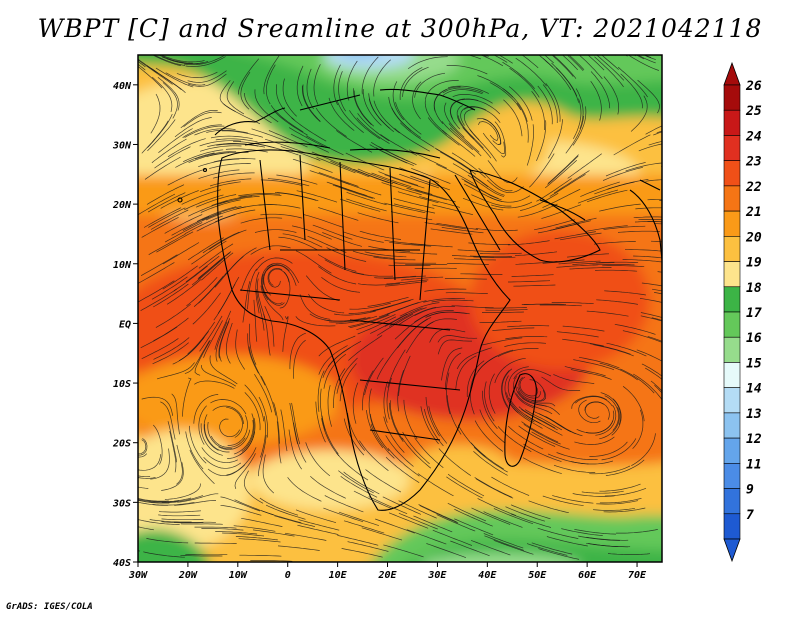  I want to click on y-tick-label: 30S, so click(121, 503).